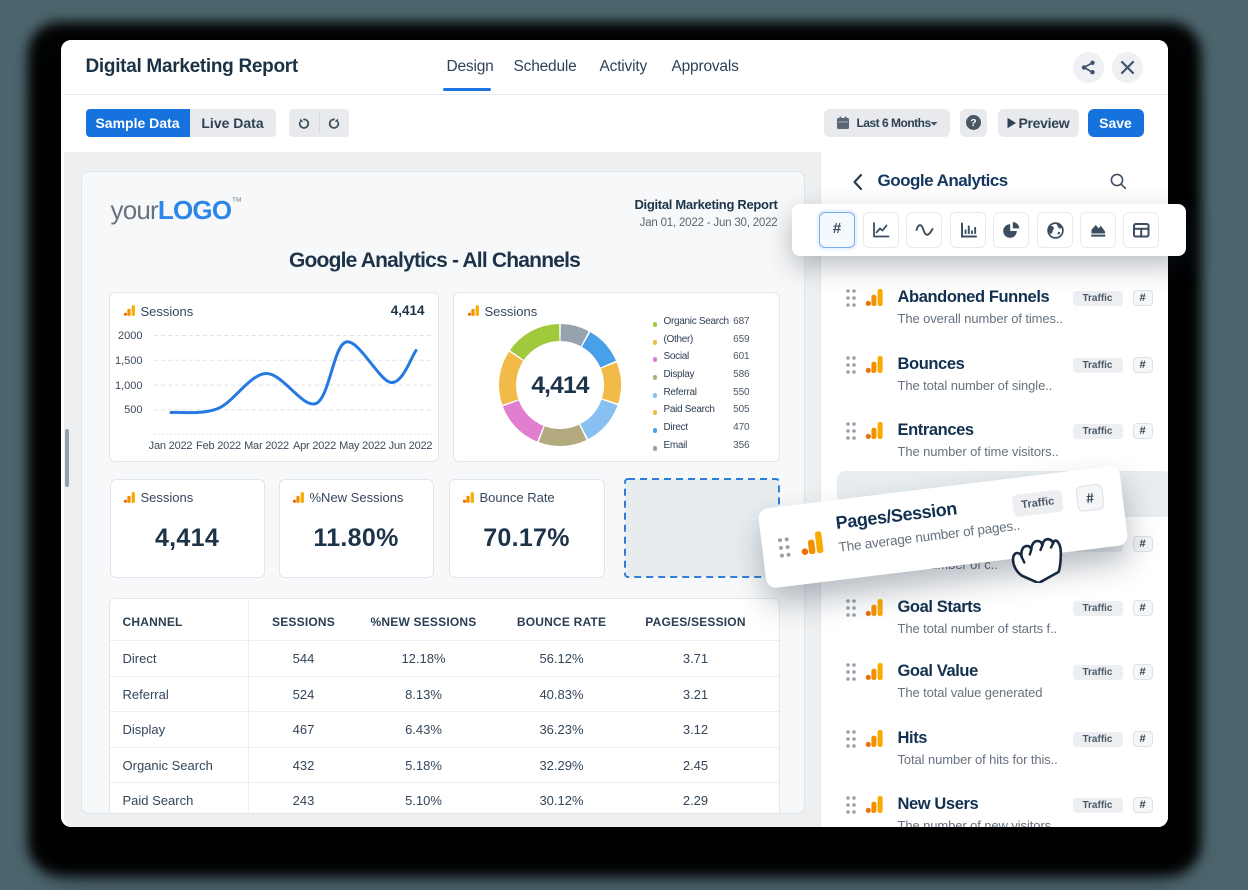 The height and width of the screenshot is (890, 1248). Describe the element at coordinates (560, 385) in the screenshot. I see `svg-text: 4,414` at that location.